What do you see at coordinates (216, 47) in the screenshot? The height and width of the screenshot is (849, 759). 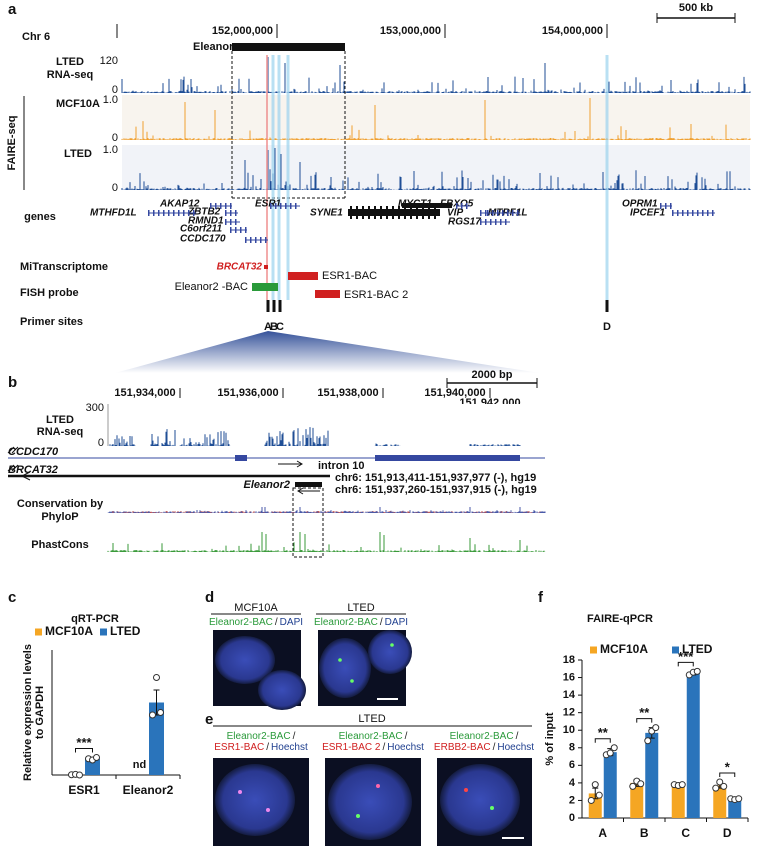 I see `region-label: Eleanors` at bounding box center [216, 47].